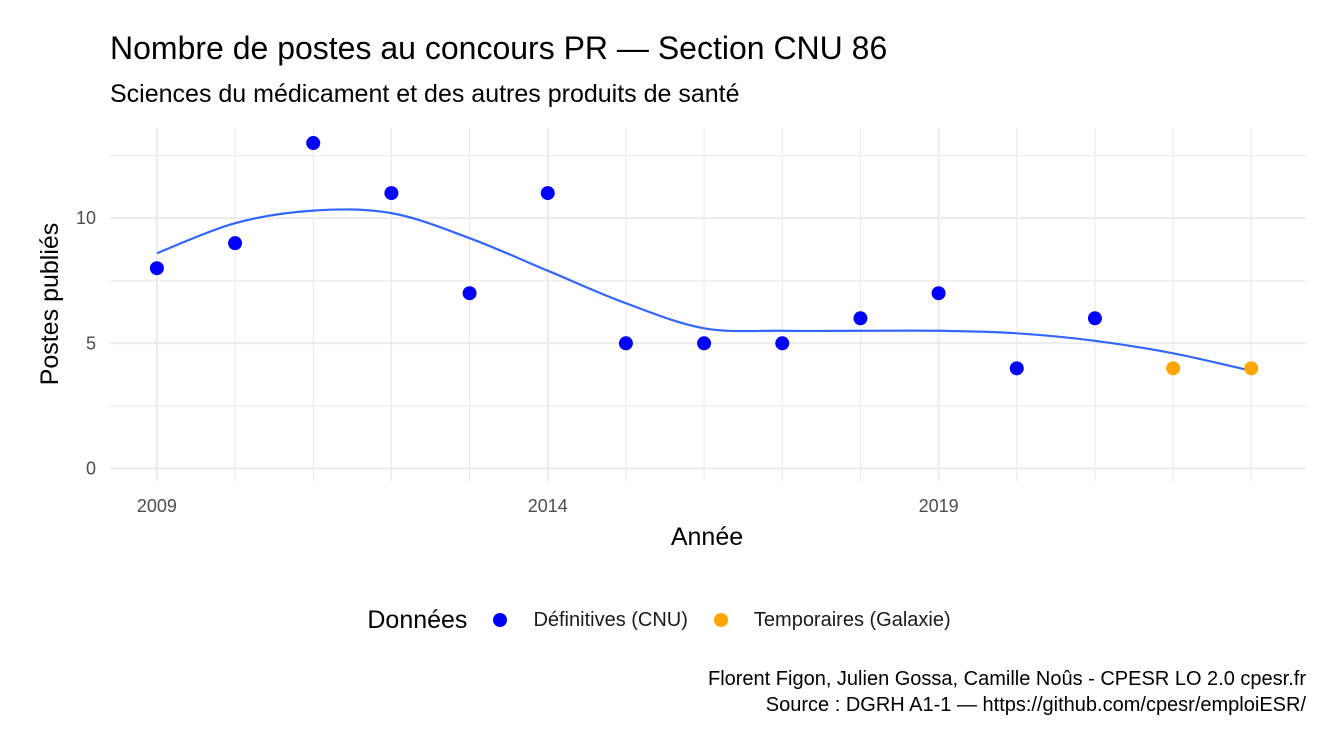  What do you see at coordinates (417, 619) in the screenshot?
I see `legend-title: Données` at bounding box center [417, 619].